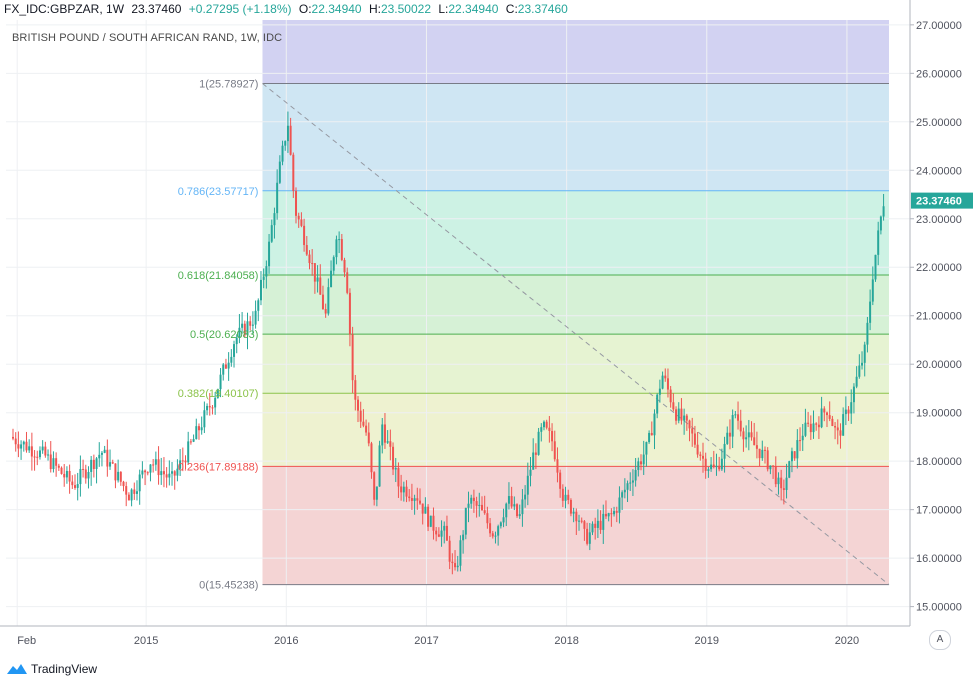  What do you see at coordinates (51, 669) in the screenshot?
I see `tradingview-logo: TradingView` at bounding box center [51, 669].